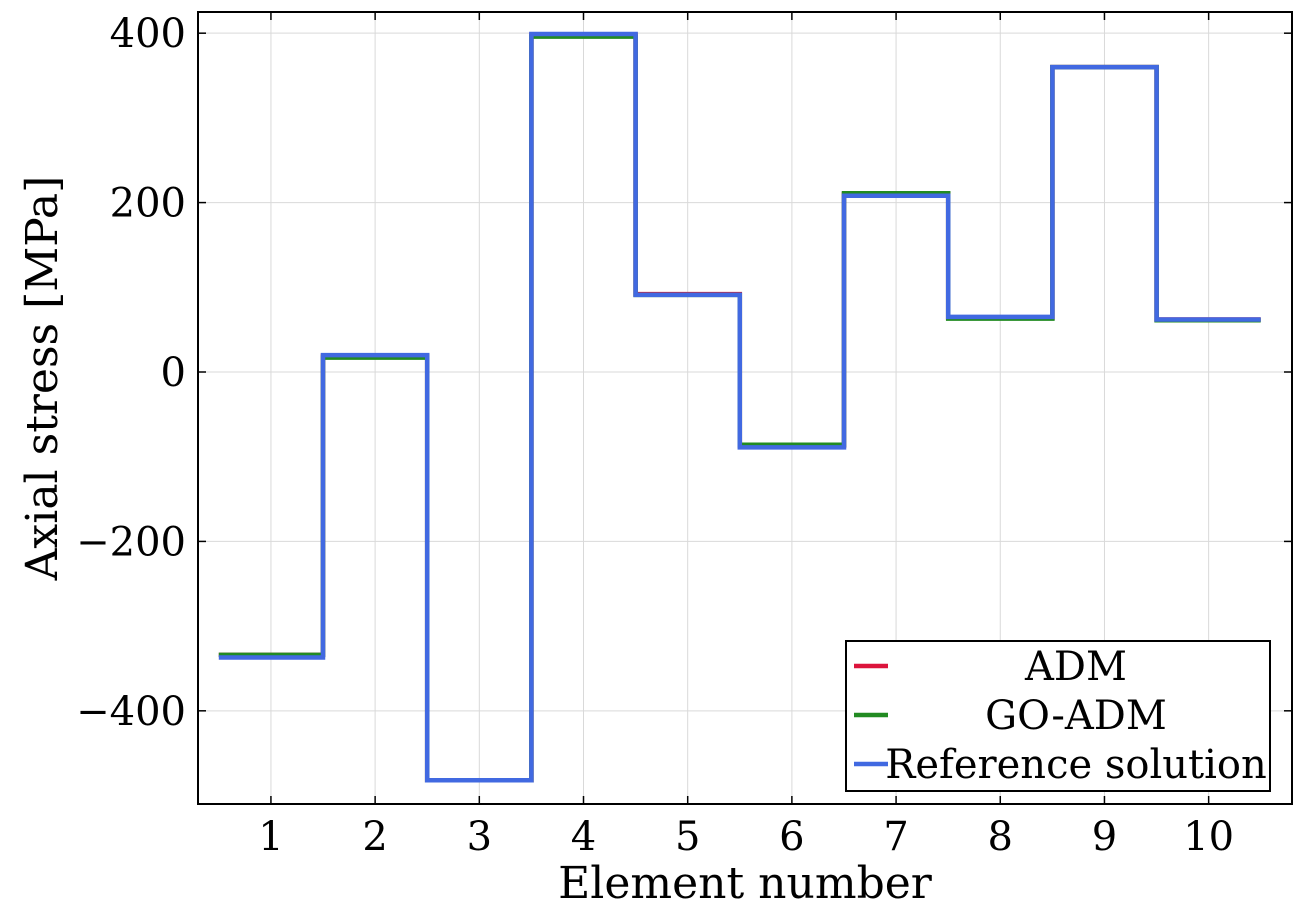 The height and width of the screenshot is (913, 1303). Describe the element at coordinates (131, 712) in the screenshot. I see `y-tick-label: −400` at that location.